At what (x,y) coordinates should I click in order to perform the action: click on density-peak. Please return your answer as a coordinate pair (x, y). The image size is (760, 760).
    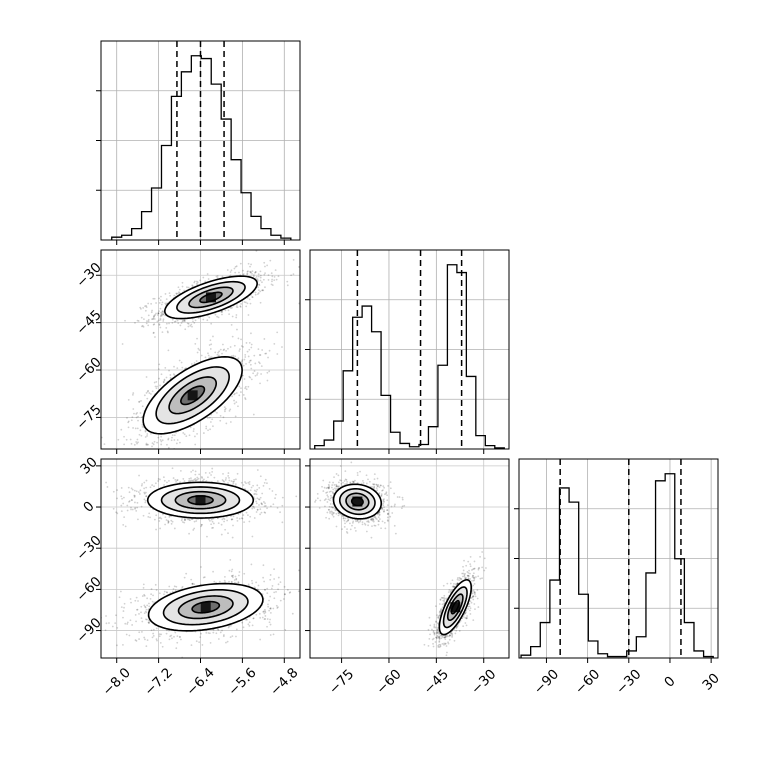
    Looking at the image, I should click on (192, 395).